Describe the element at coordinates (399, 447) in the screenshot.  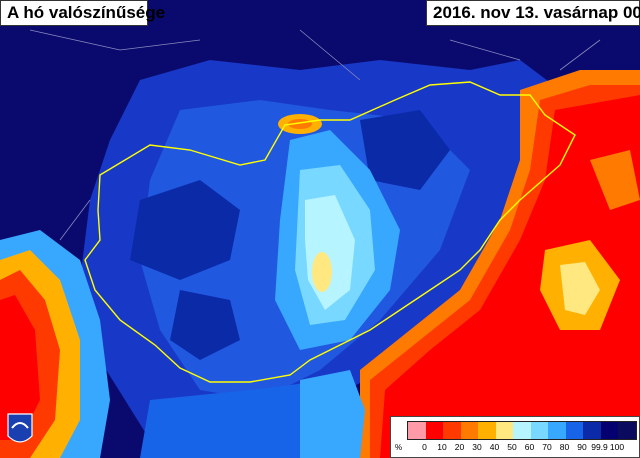
I see `legend-unit: %` at that location.